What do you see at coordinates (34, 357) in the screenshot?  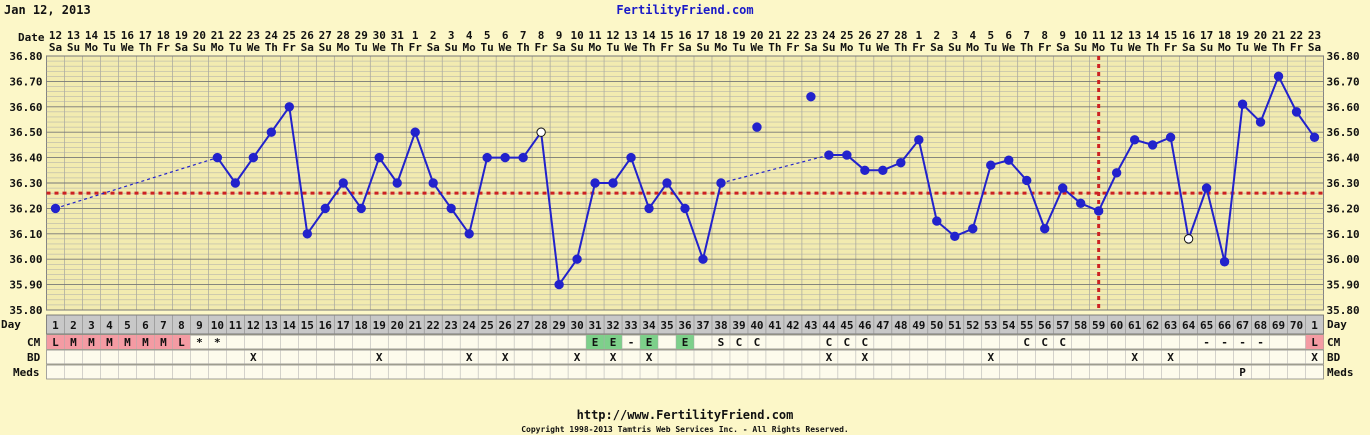 I see `bd-row-label: BD` at bounding box center [34, 357].